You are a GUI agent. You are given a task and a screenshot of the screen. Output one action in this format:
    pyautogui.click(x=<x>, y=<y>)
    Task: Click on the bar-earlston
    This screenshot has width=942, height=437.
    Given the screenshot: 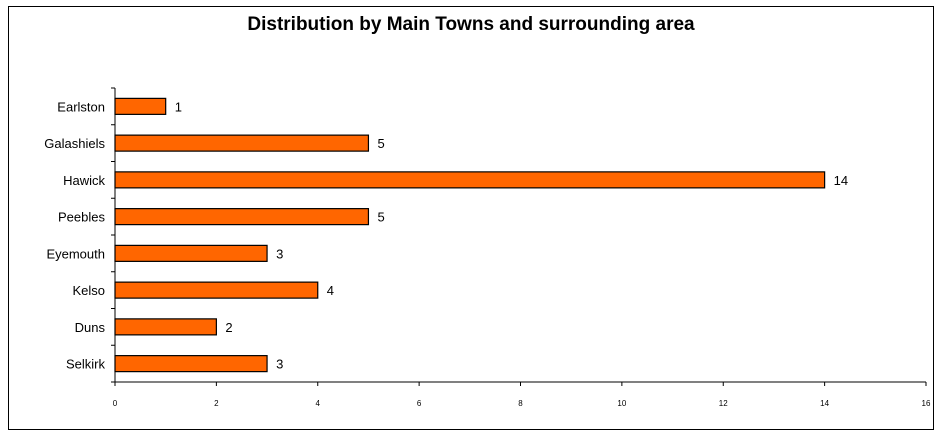 What is the action you would take?
    pyautogui.click(x=140, y=106)
    